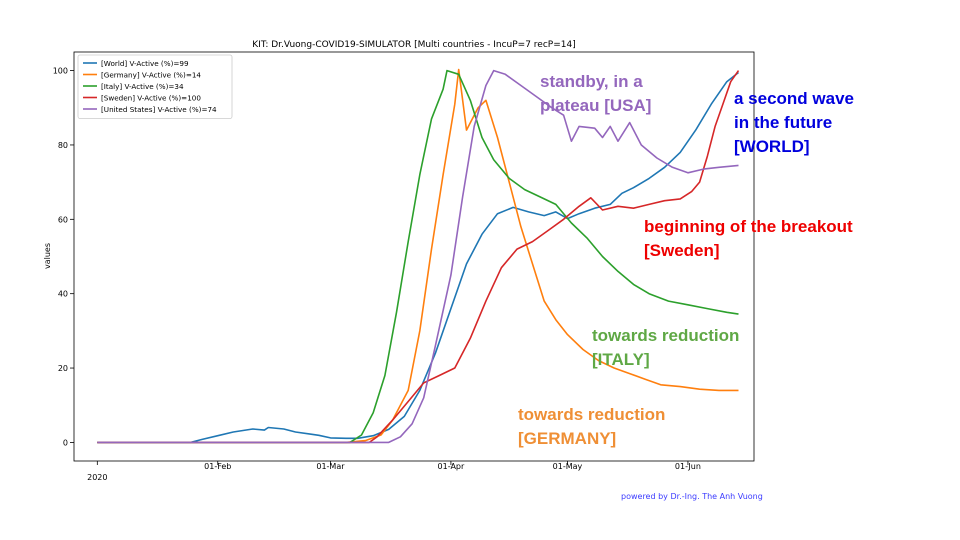 Image resolution: width=960 pixels, height=540 pixels. I want to click on annotation-germany-line-2: [GERMANY], so click(567, 438).